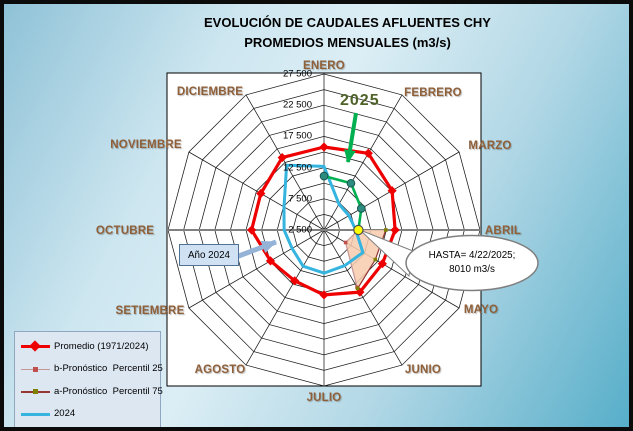  I want to click on chart-title-line1: EVOLUCIÓN DE CAUDALES AFLUENTES CHY, so click(347, 22).